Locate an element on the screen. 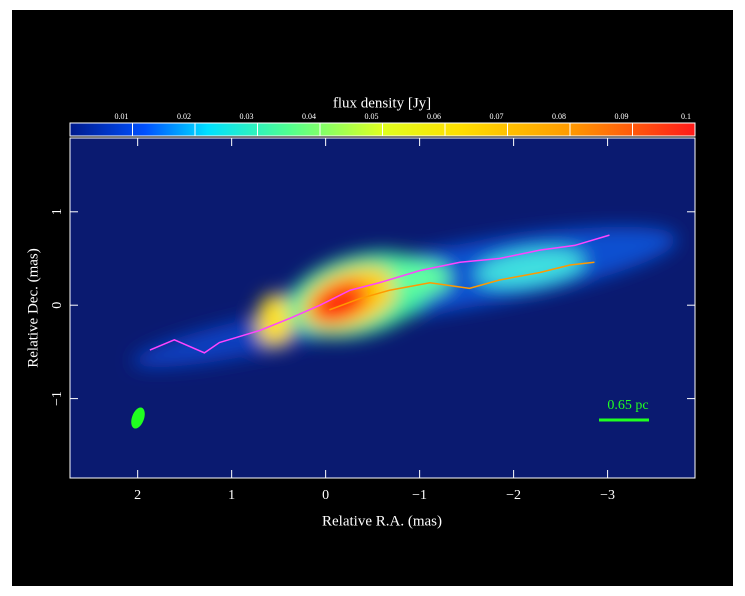 This screenshot has width=745, height=596. colorbar-tick-label: 0.02 is located at coordinates (184, 116).